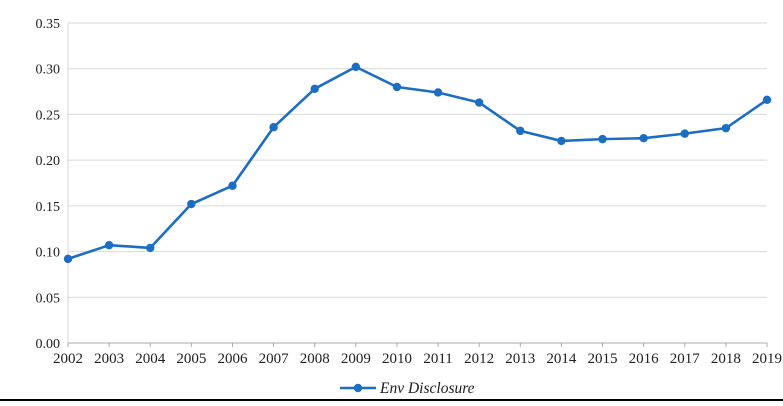 Image resolution: width=783 pixels, height=406 pixels. Describe the element at coordinates (48, 298) in the screenshot. I see `y-axis-label: 0.05` at that location.